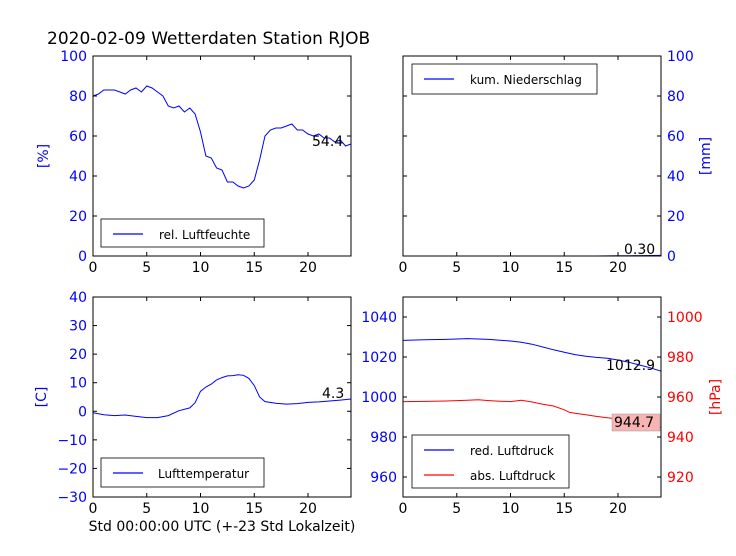 The width and height of the screenshot is (736, 556). I want to click on y-tick-label-right: 980, so click(680, 358).